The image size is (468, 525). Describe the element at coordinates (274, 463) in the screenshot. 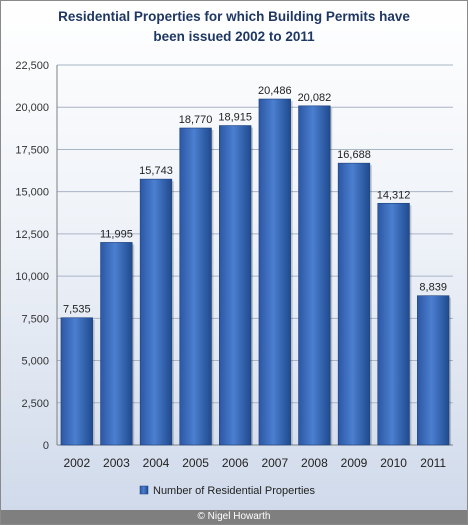

I see `x-tick-label: 2007` at that location.